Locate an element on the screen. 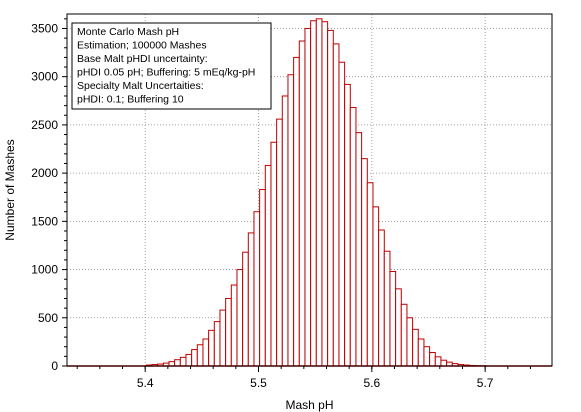 This screenshot has width=581, height=412. x-tick-label: 5.4 is located at coordinates (145, 383).